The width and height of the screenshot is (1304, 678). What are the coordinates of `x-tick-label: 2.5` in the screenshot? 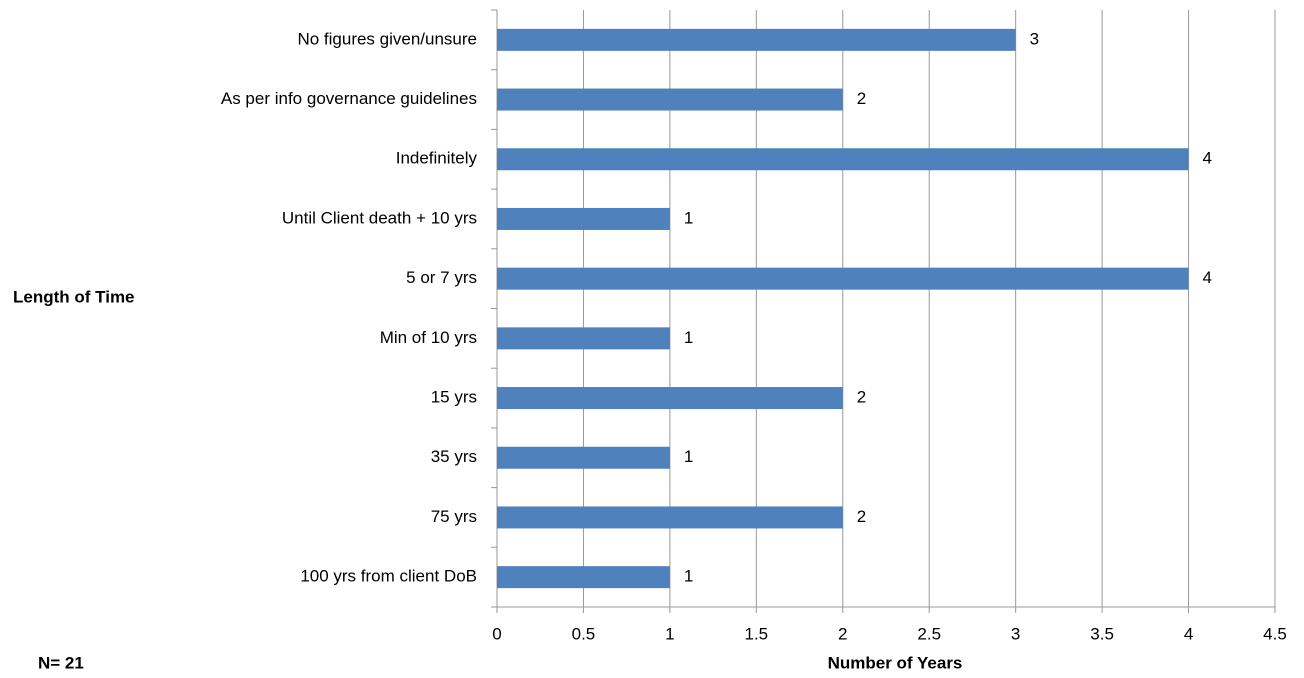 It's located at (929, 633).